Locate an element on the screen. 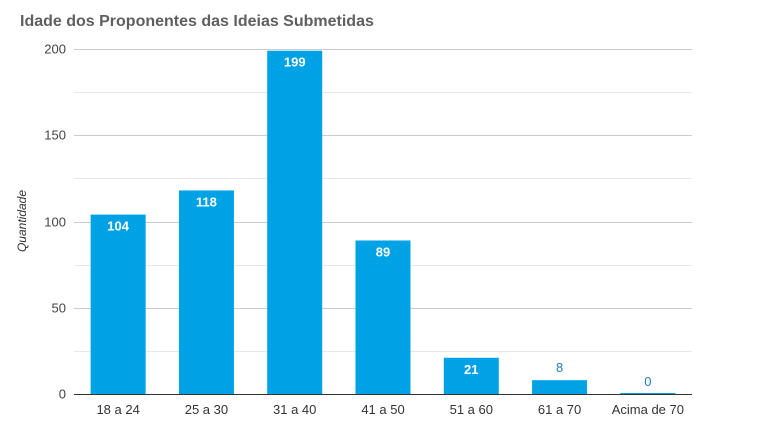 Image resolution: width=768 pixels, height=433 pixels. y-tick-label: 150 is located at coordinates (55, 135).